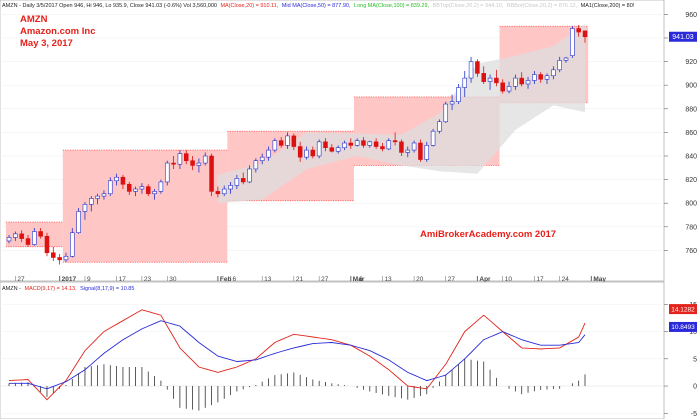  Describe the element at coordinates (468, 6) in the screenshot. I see `status-bbtop: BBTop(Close,20,2) = 944.10,` at that location.